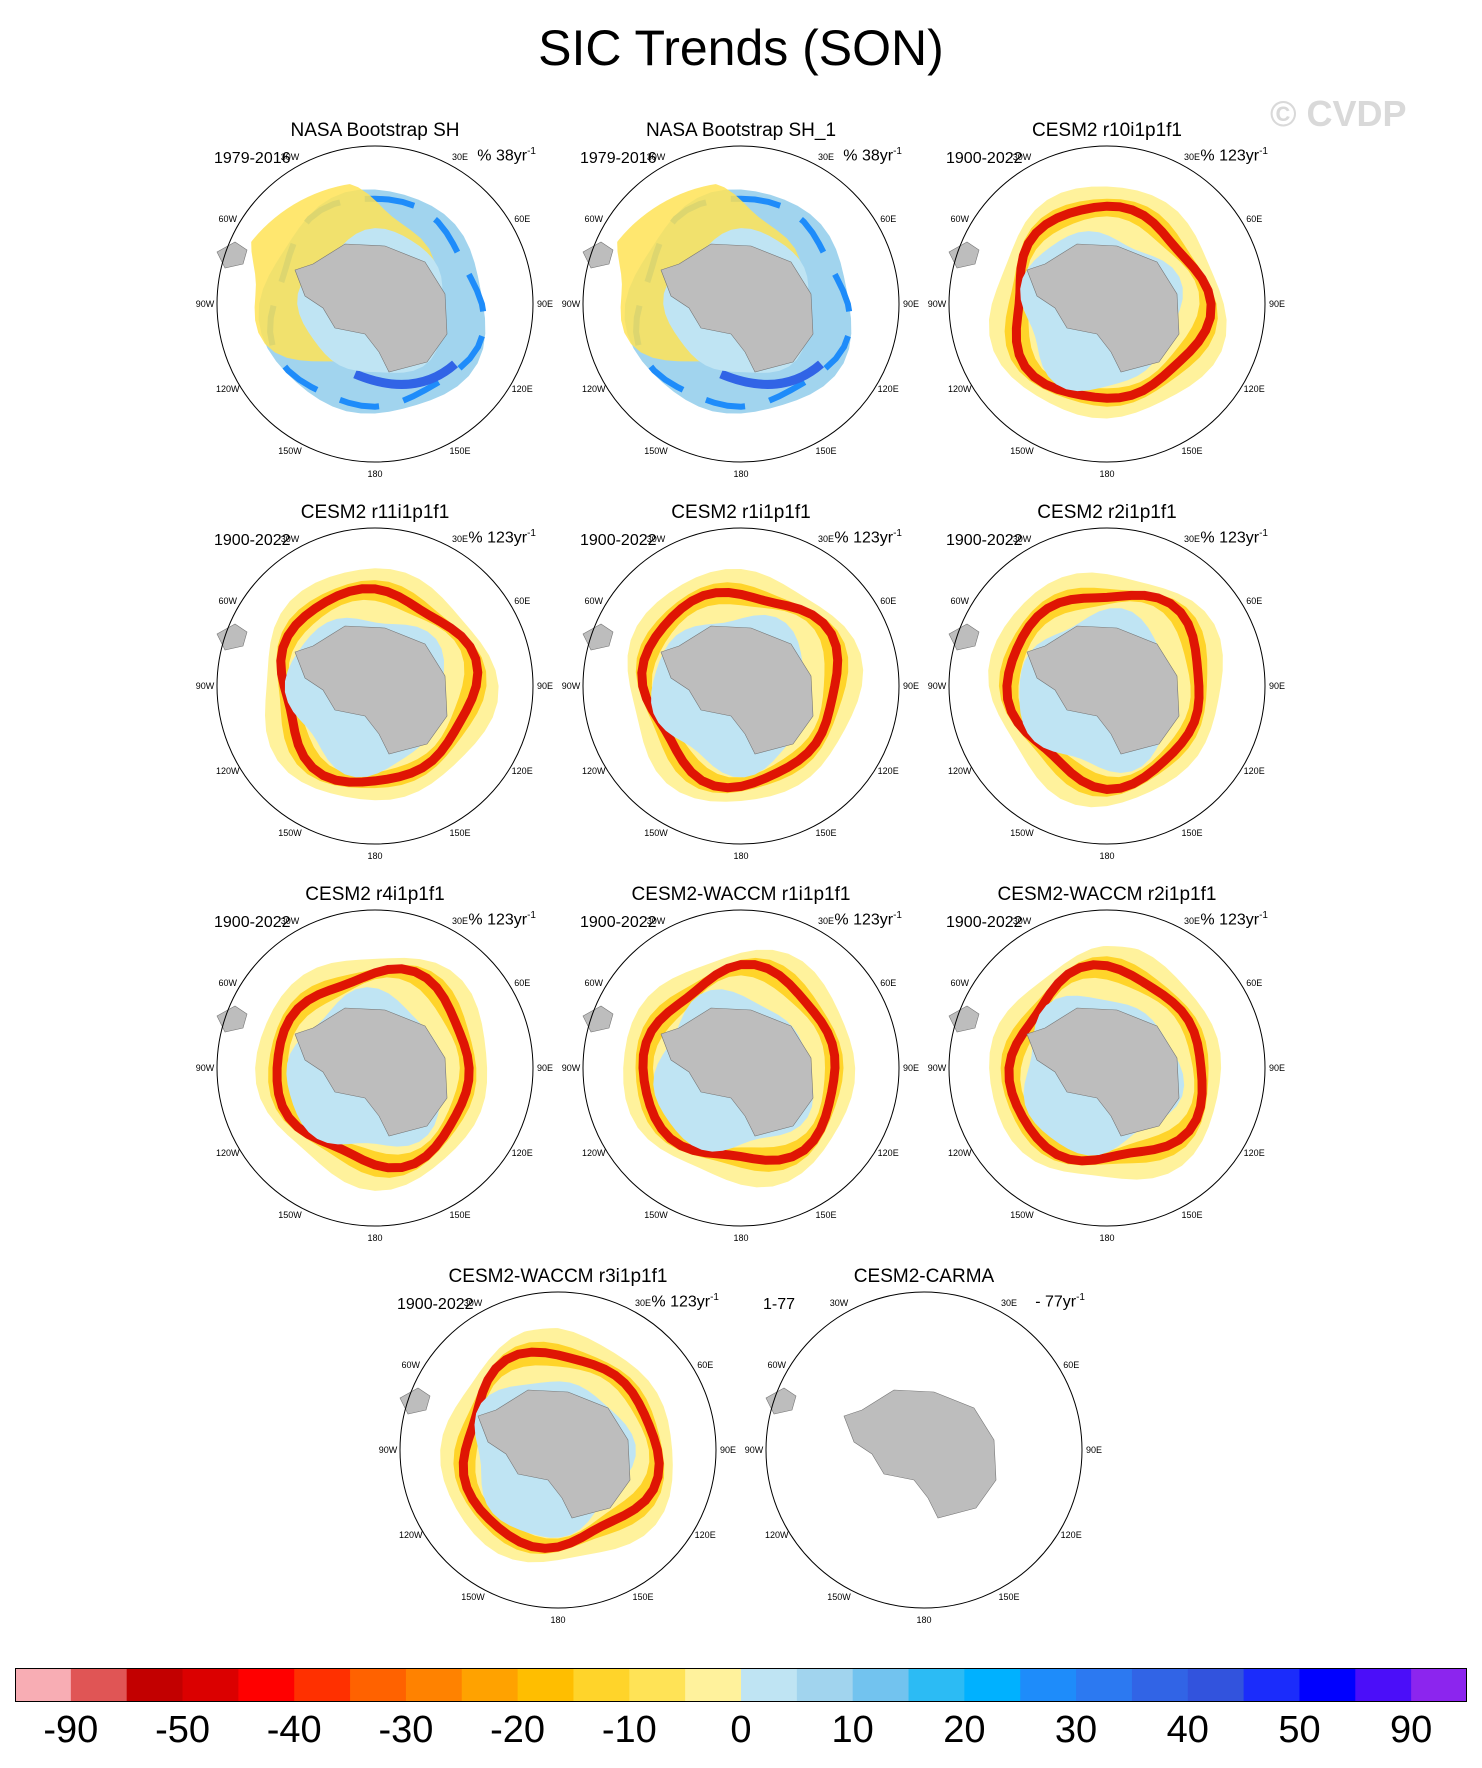 The width and height of the screenshot is (1482, 1768). I want to click on panel-period: 1-77, so click(779, 1304).